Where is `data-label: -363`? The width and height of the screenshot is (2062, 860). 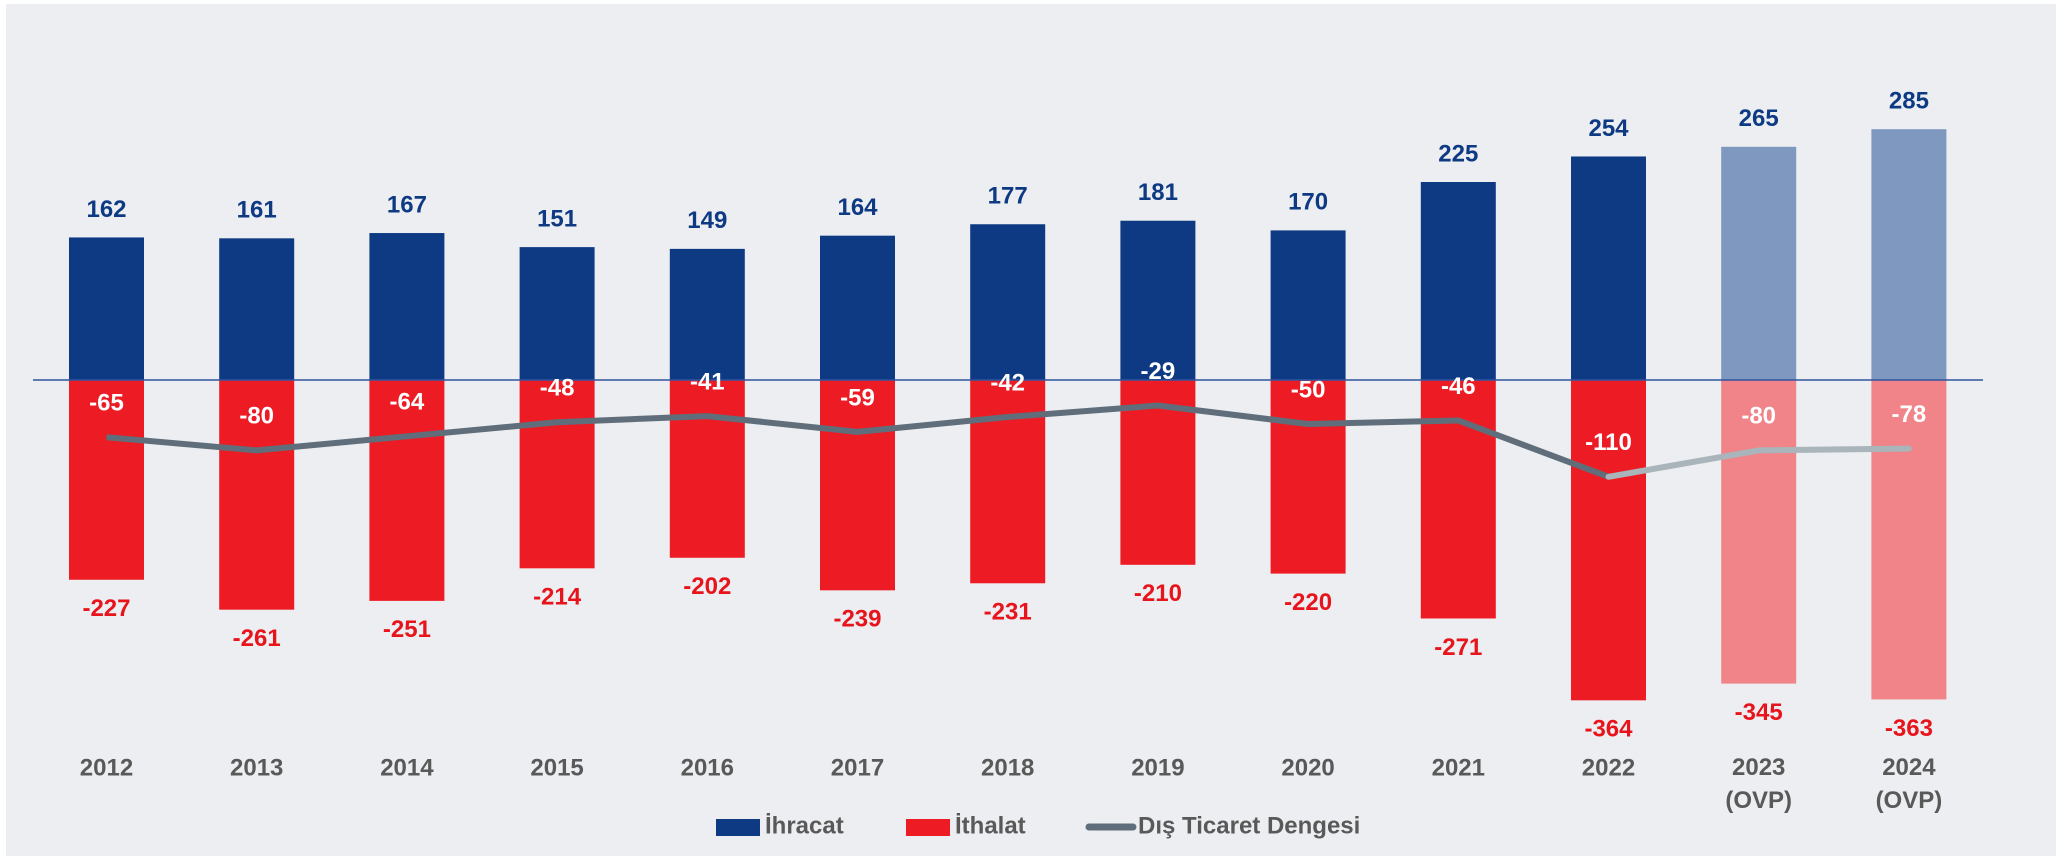
data-label: -363 is located at coordinates (1909, 728).